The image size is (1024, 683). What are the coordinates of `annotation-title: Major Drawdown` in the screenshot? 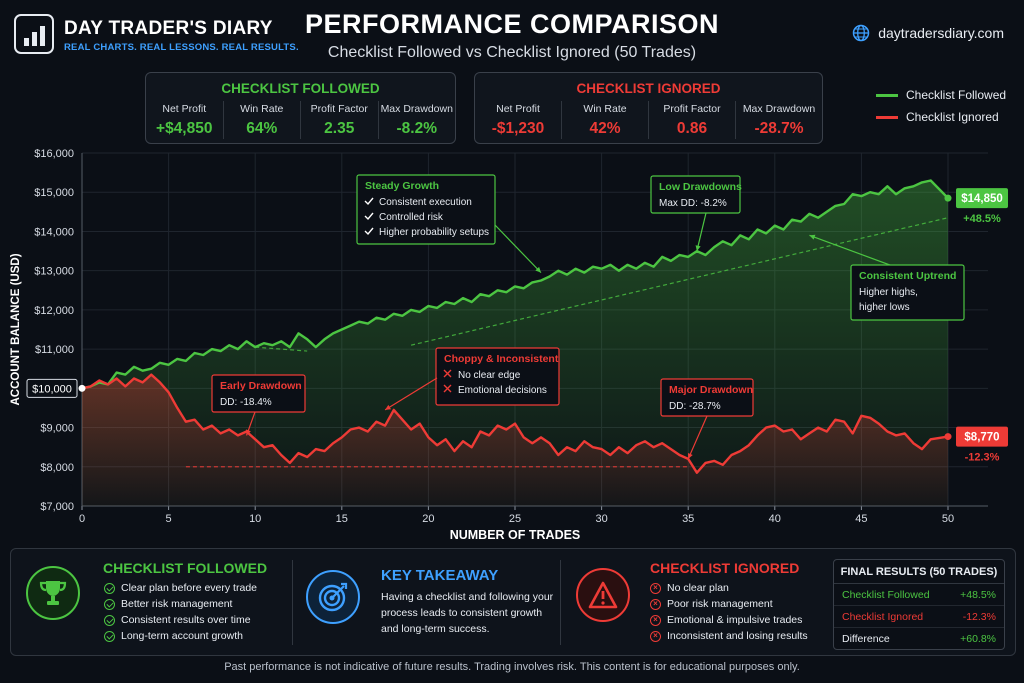 It's located at (711, 390).